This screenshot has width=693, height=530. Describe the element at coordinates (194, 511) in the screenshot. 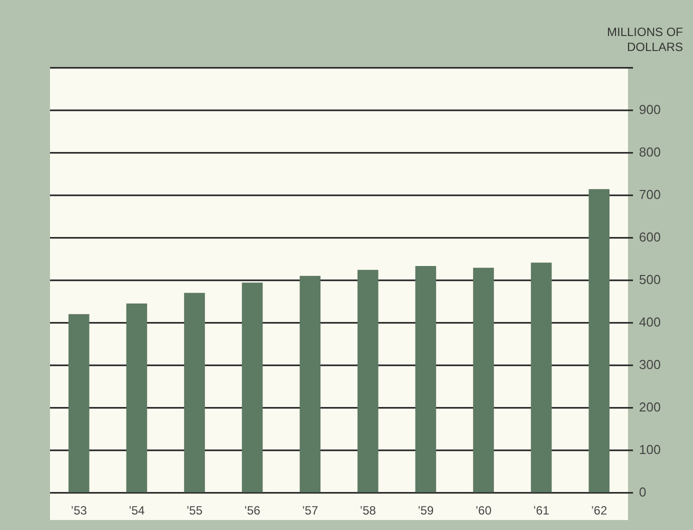

I see `x-tick-label: ’55` at that location.